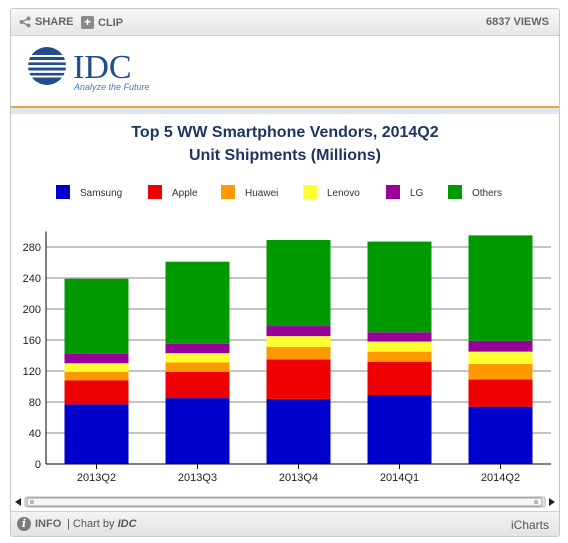  I want to click on logo-wordmark: IDC, so click(102, 67).